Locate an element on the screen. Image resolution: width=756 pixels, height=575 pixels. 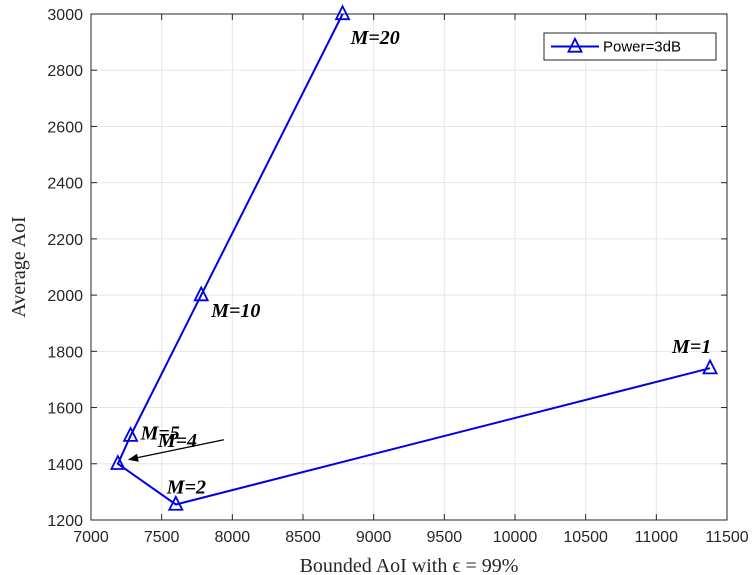
y-tick-label: 1600 is located at coordinates (65, 409).